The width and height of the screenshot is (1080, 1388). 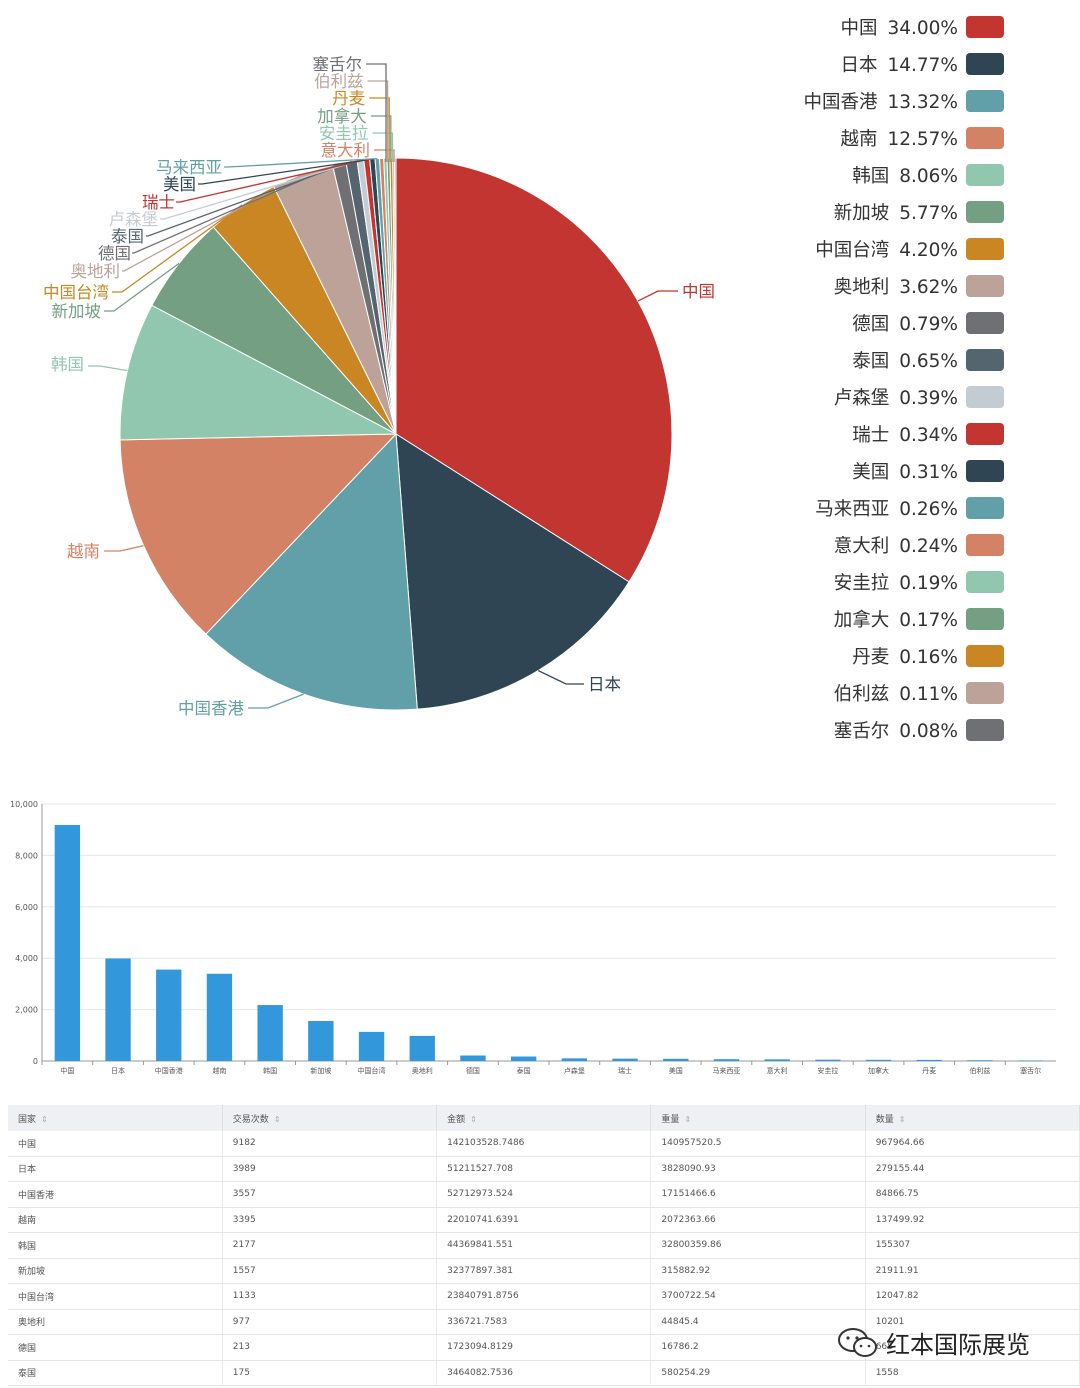 I want to click on bar-x-tick-label: 马来西亚, so click(x=726, y=1071).